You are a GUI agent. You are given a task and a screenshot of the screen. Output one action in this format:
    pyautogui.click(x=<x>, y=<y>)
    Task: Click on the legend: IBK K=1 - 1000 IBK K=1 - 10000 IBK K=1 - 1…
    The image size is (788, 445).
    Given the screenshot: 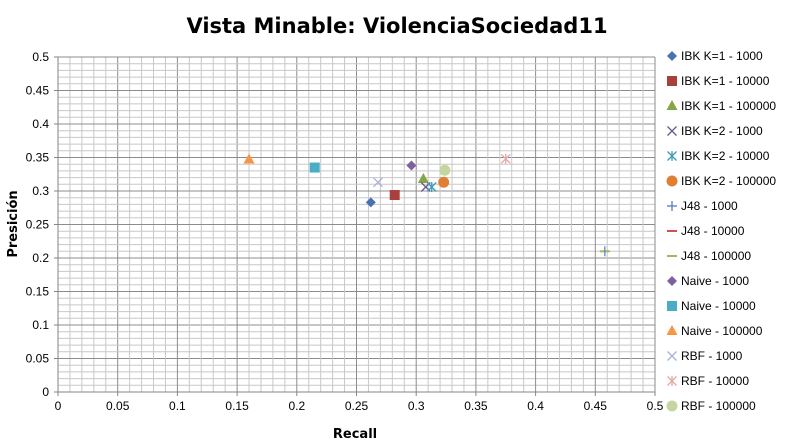 What is the action you would take?
    pyautogui.click(x=721, y=231)
    